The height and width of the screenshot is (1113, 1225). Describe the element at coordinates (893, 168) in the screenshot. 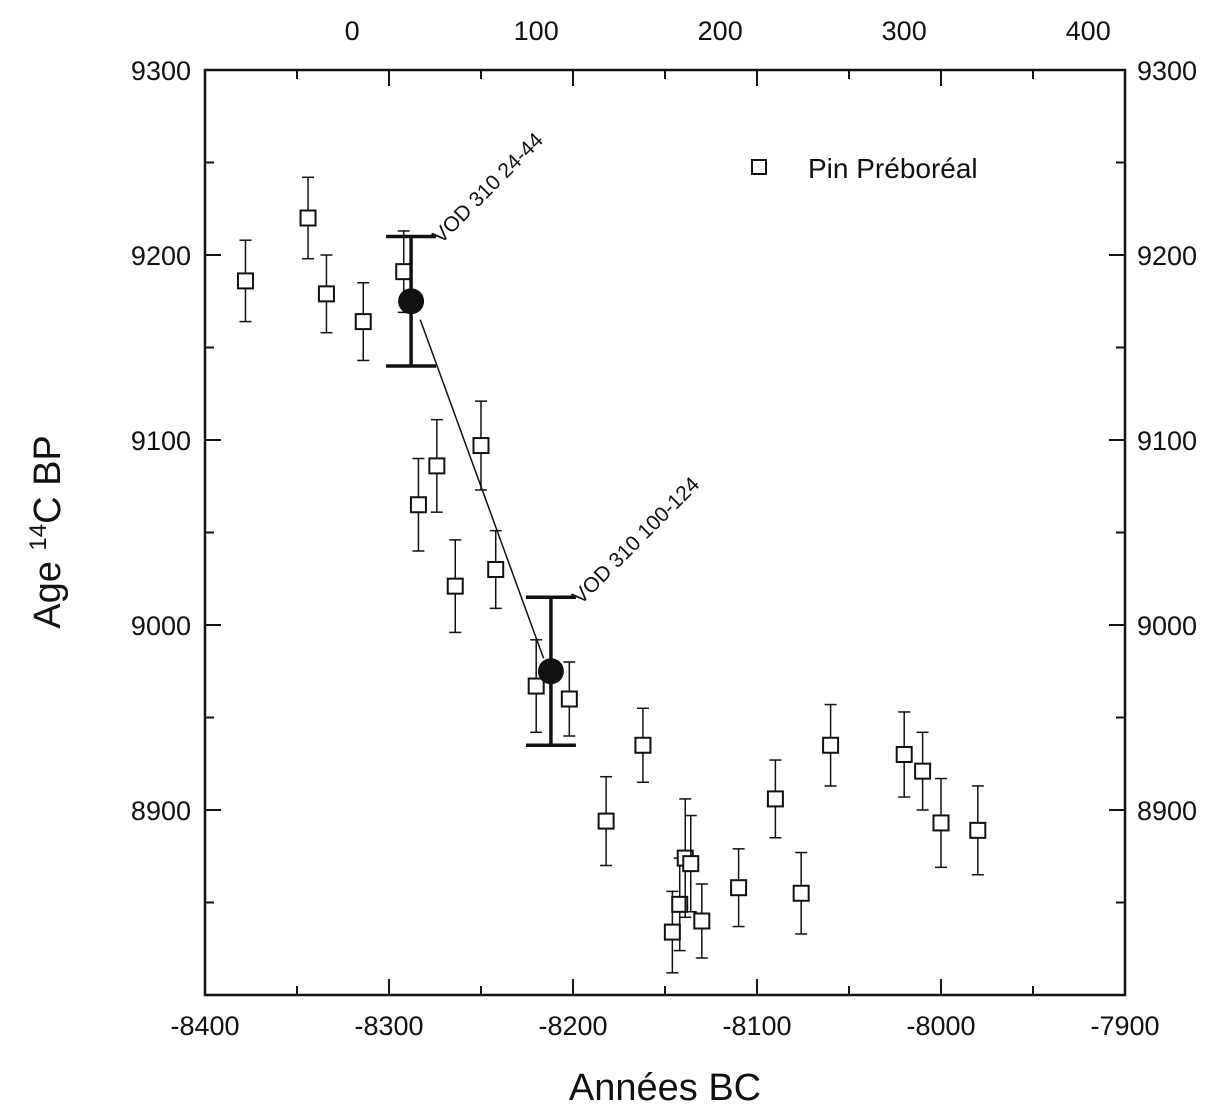

I see `legend-label: Pin Préboréal` at that location.